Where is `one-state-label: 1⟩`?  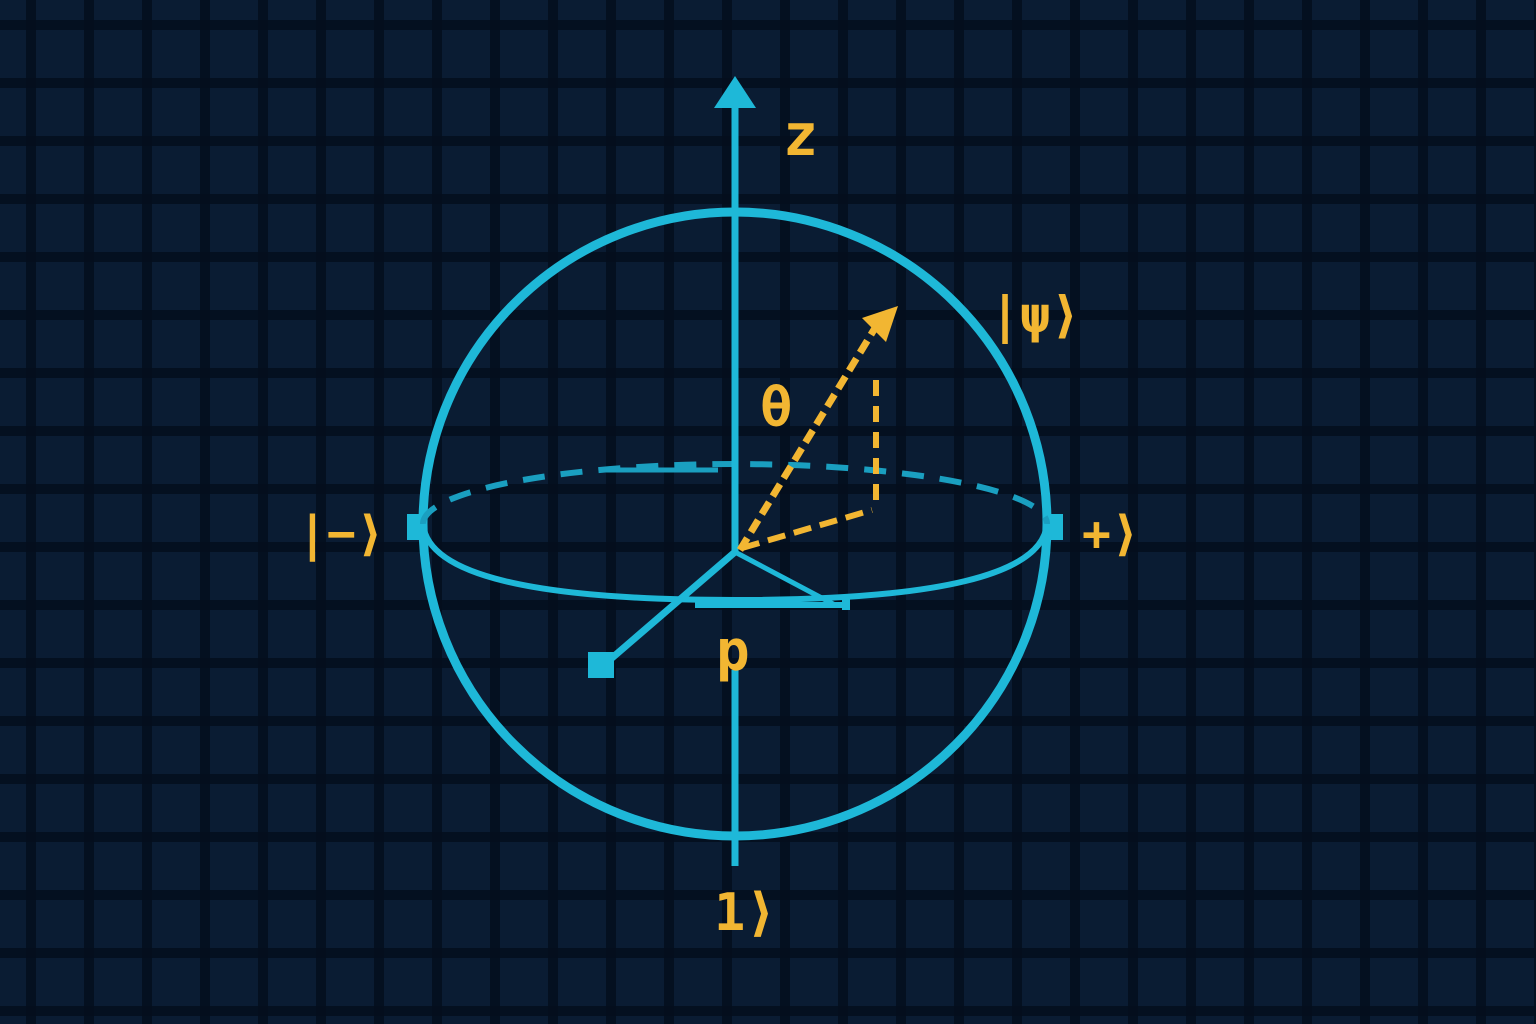 one-state-label: 1⟩ is located at coordinates (745, 913).